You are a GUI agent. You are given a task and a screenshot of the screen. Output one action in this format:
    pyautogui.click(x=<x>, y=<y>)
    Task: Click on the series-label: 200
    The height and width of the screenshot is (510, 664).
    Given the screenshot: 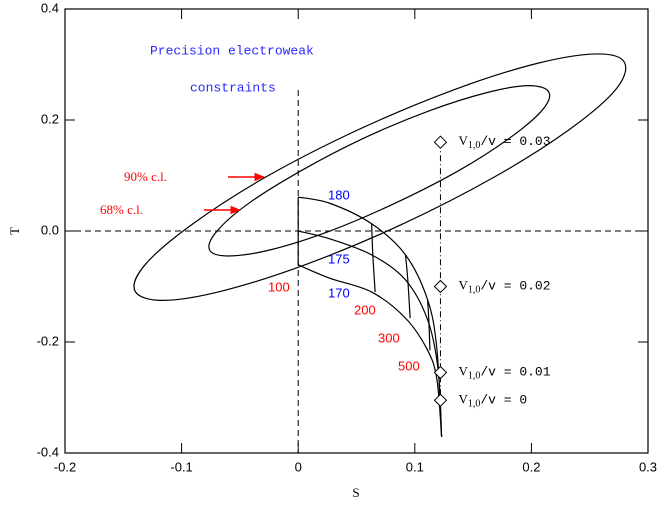 What is the action you would take?
    pyautogui.click(x=365, y=309)
    